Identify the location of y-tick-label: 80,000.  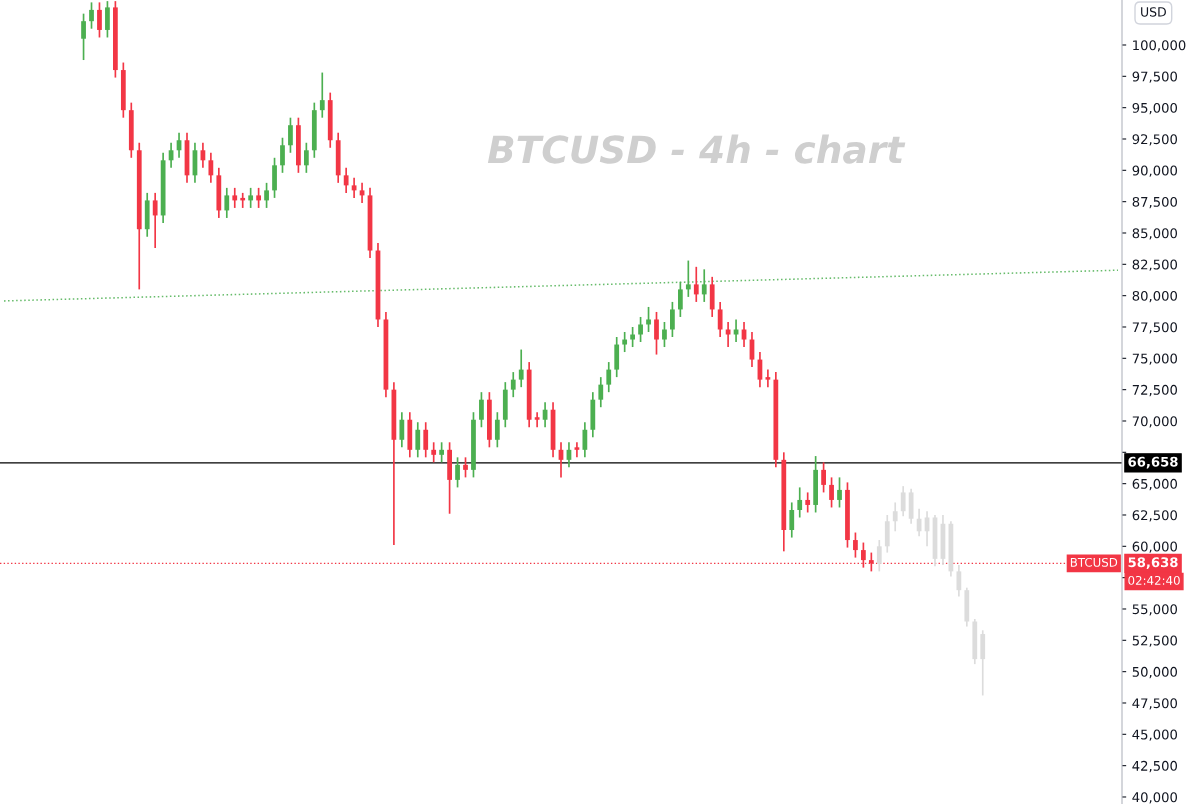
(1155, 296).